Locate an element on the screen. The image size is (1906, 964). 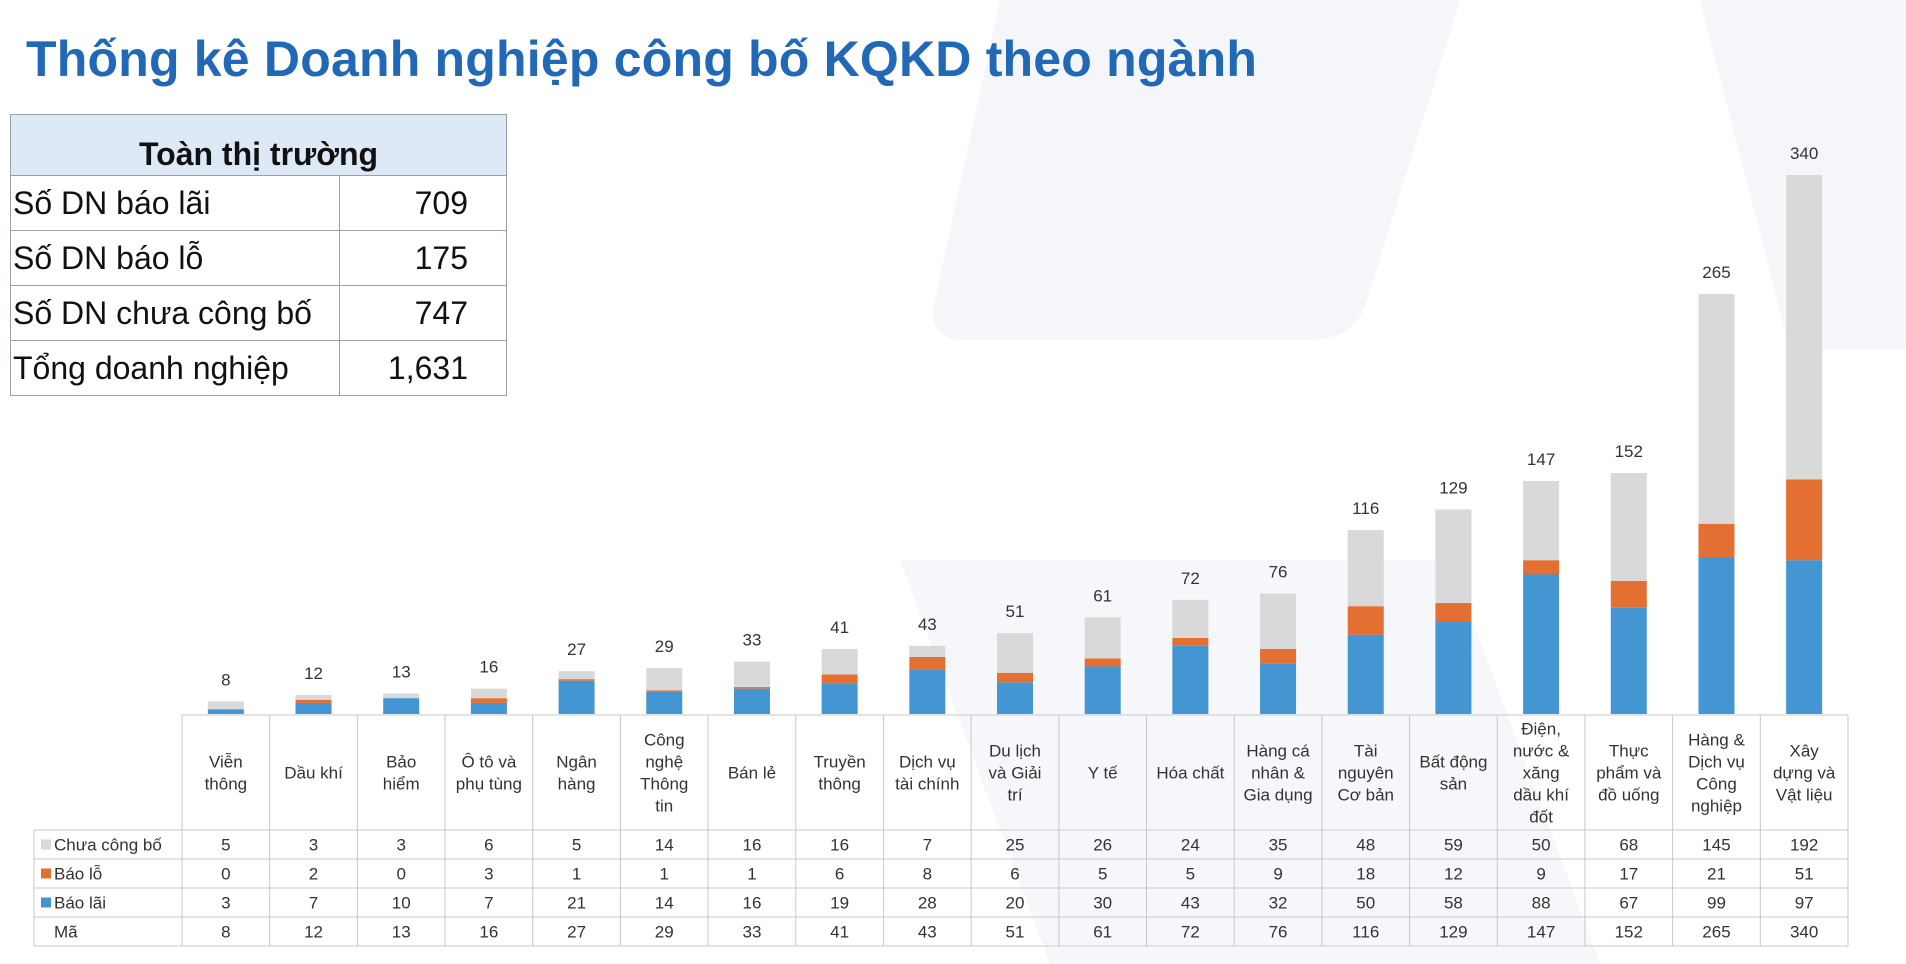
table-cell-value: 61 is located at coordinates (1102, 932).